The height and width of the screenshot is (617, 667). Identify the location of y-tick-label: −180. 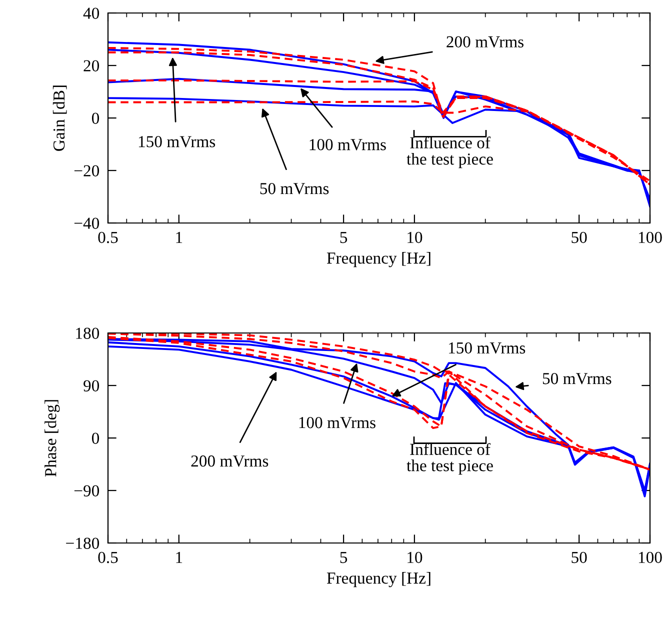
(83, 543).